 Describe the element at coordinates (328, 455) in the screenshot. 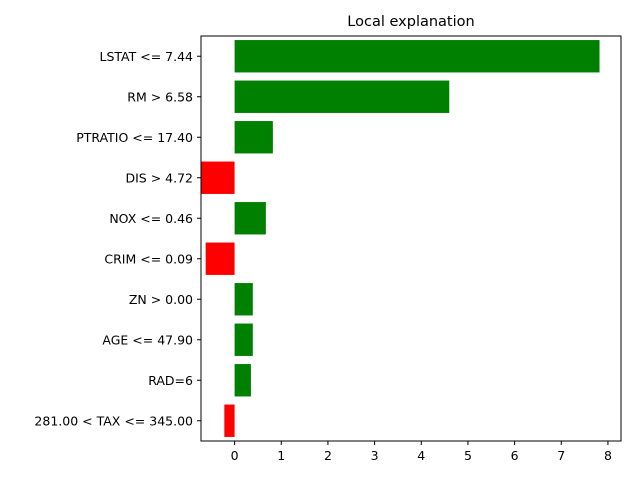

I see `x-tick-label: 2` at that location.